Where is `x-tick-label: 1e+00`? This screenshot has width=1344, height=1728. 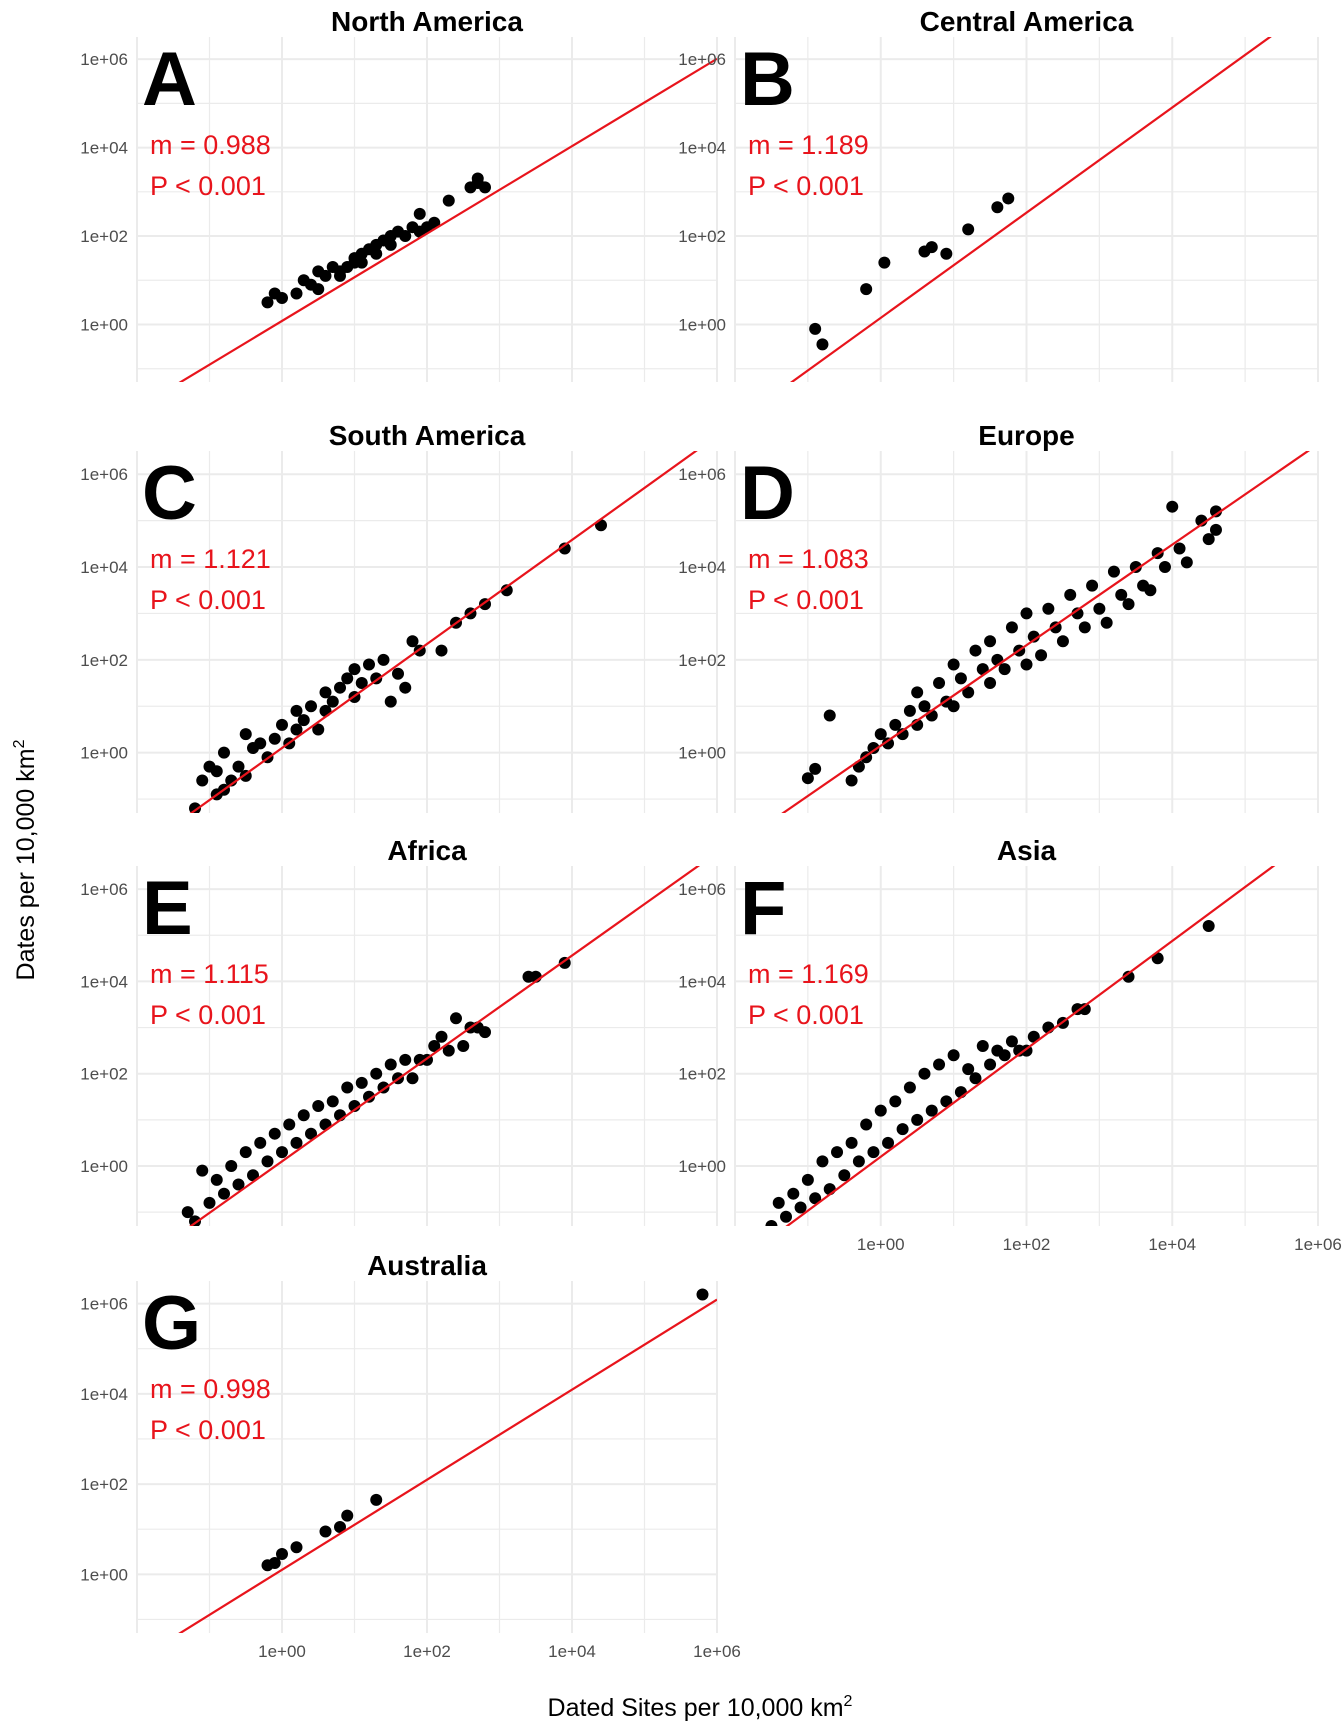
x-tick-label: 1e+00 is located at coordinates (282, 1651).